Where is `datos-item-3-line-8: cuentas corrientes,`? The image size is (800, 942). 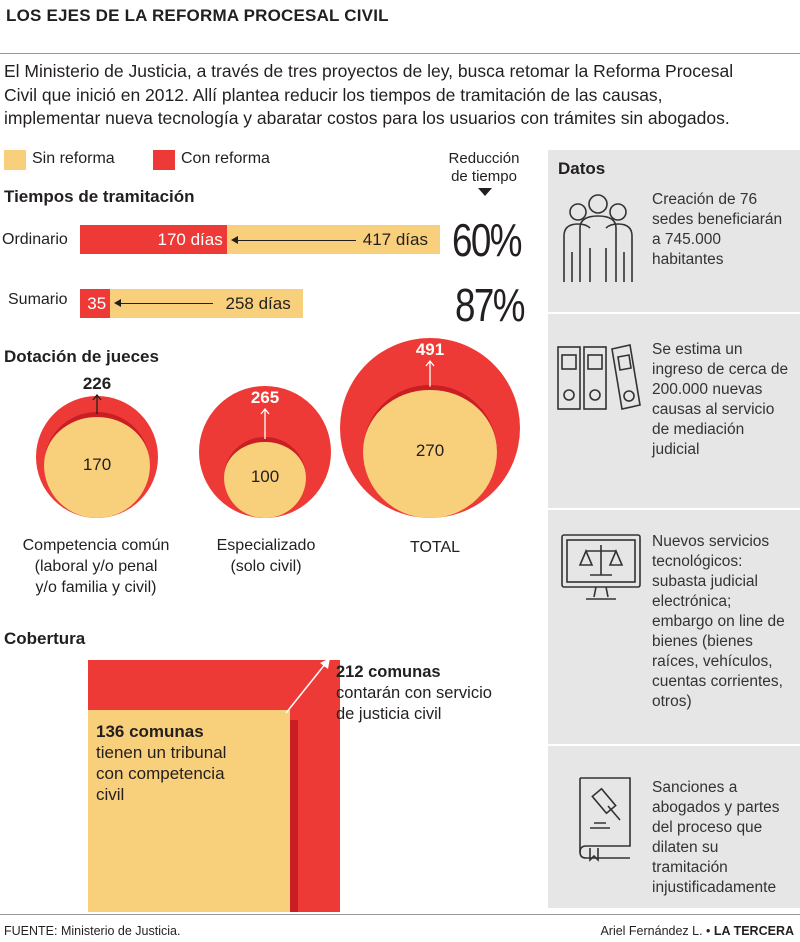
datos-item-3-line-8: cuentas corrientes, is located at coordinates (717, 681).